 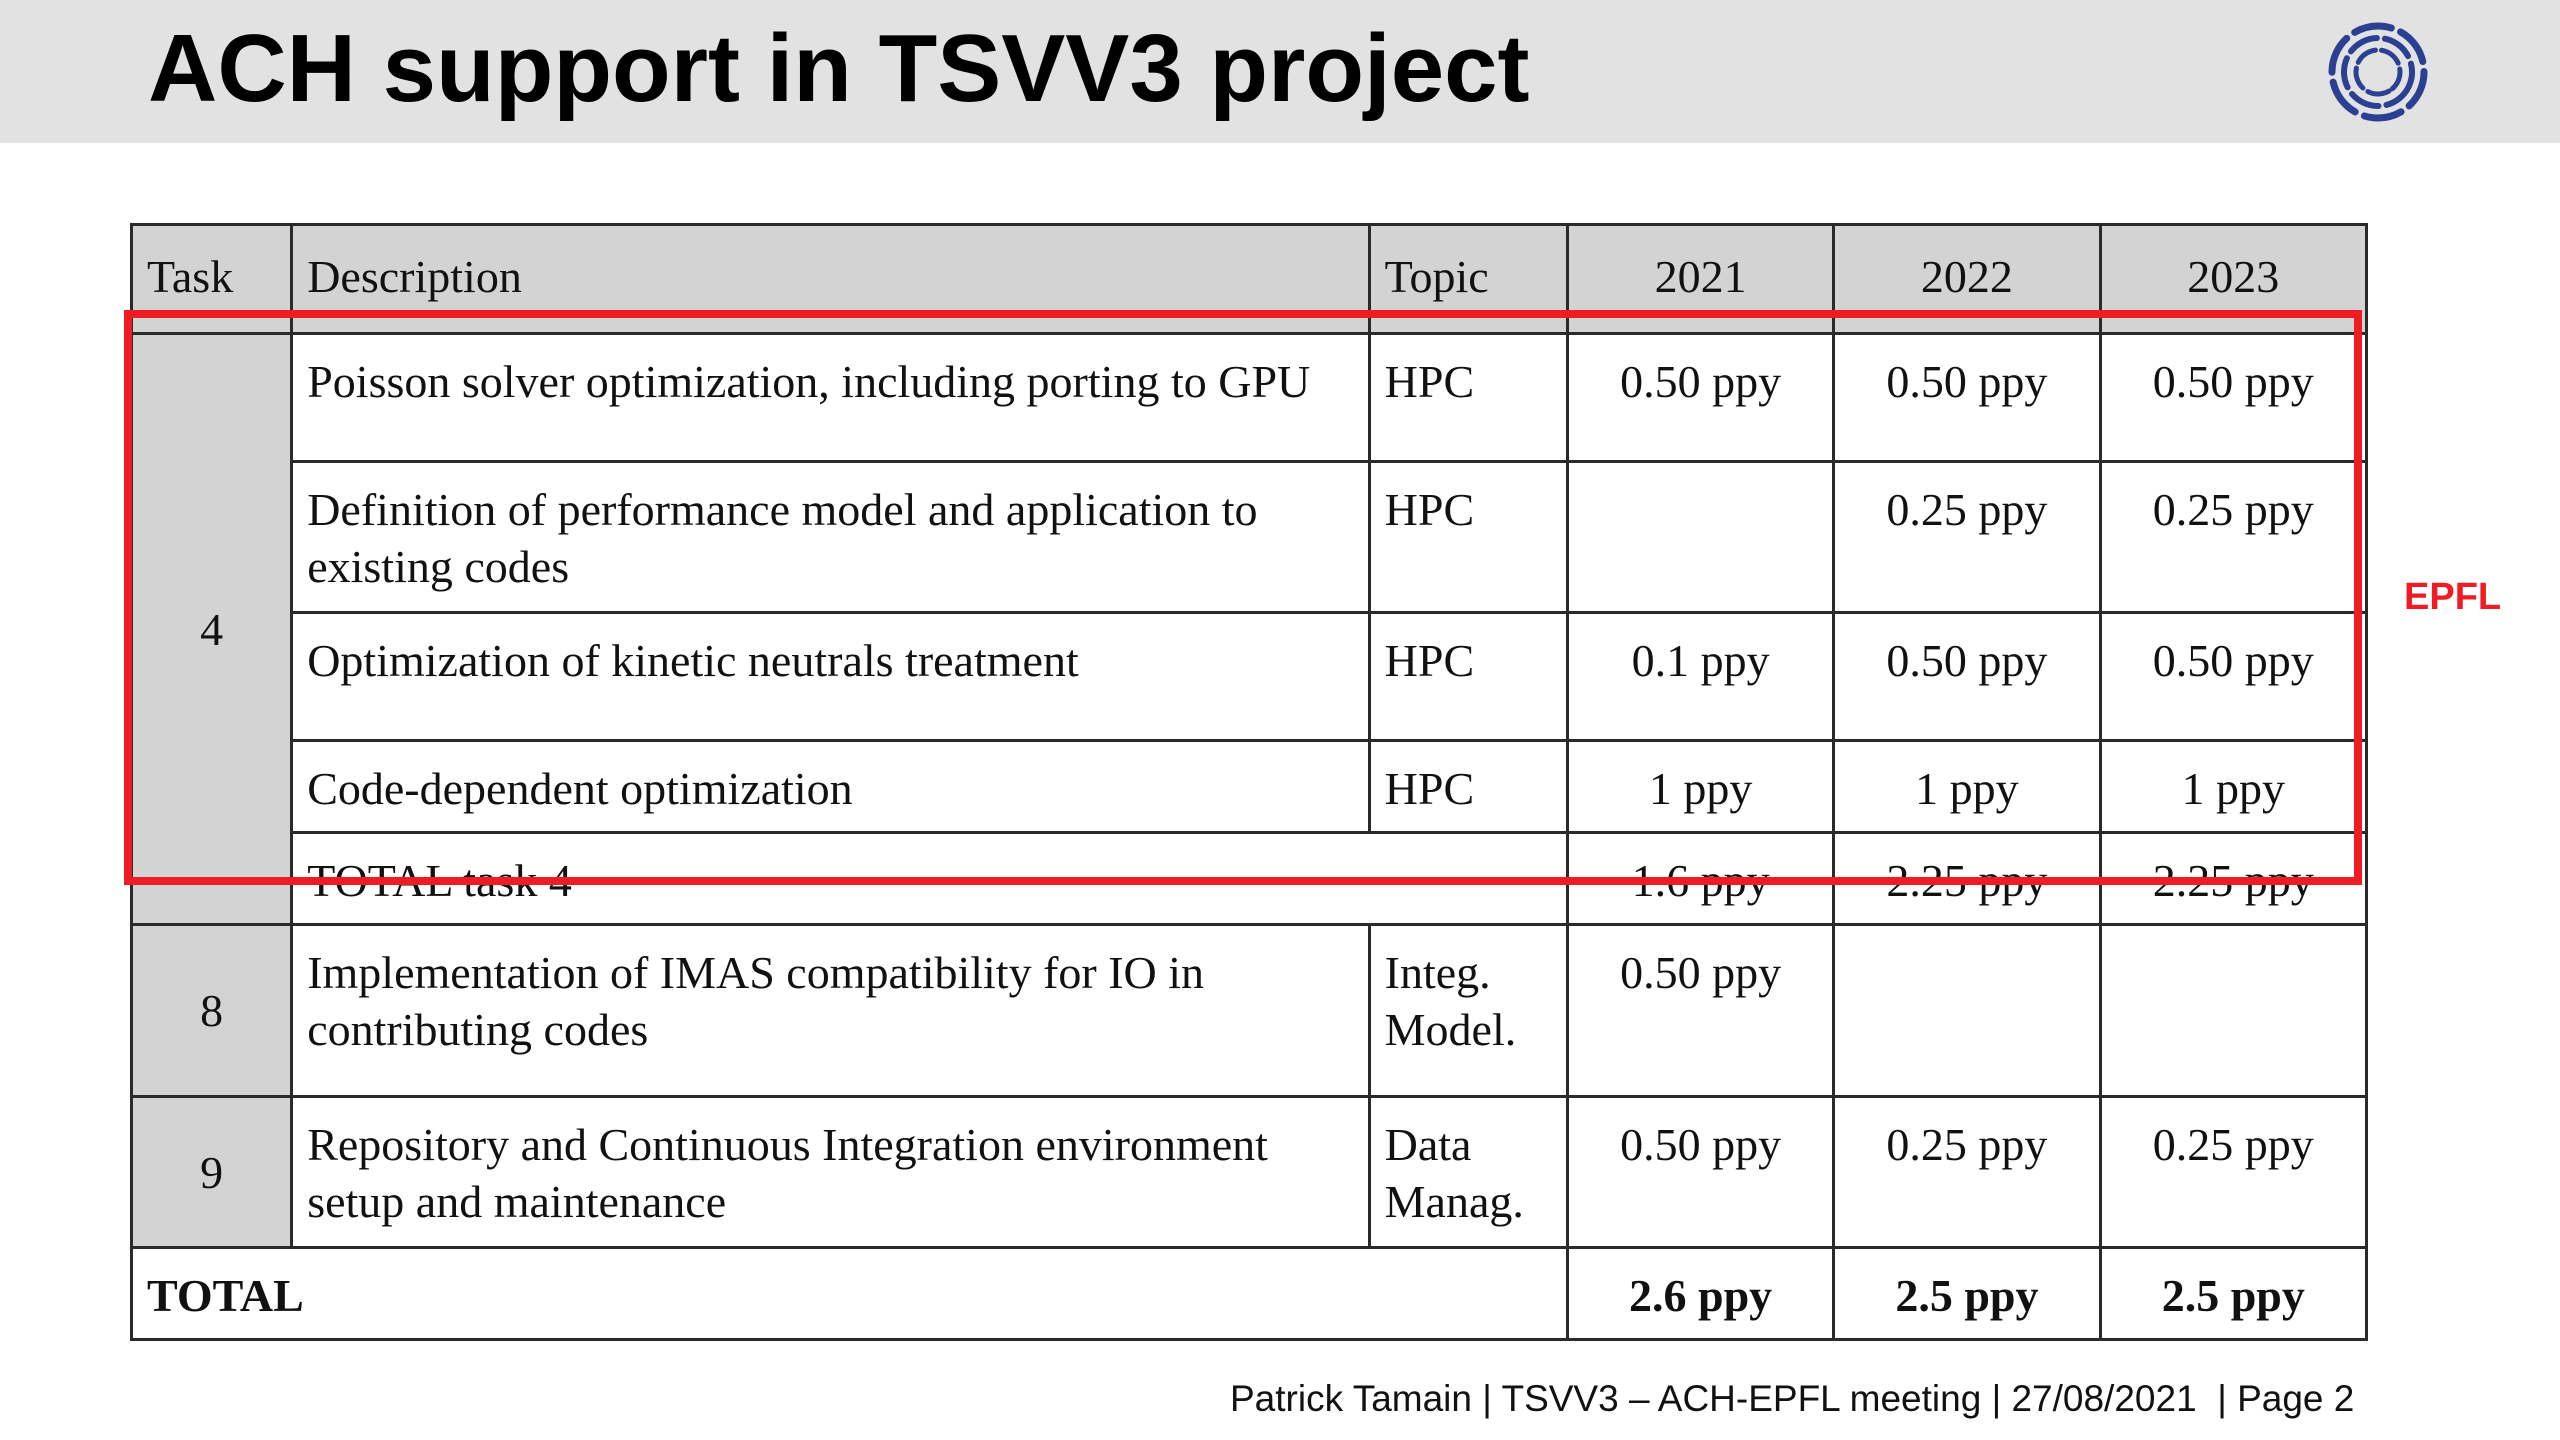 What do you see at coordinates (1967, 1293) in the screenshot?
I see `grand-total-2022: 2.5 ppy` at bounding box center [1967, 1293].